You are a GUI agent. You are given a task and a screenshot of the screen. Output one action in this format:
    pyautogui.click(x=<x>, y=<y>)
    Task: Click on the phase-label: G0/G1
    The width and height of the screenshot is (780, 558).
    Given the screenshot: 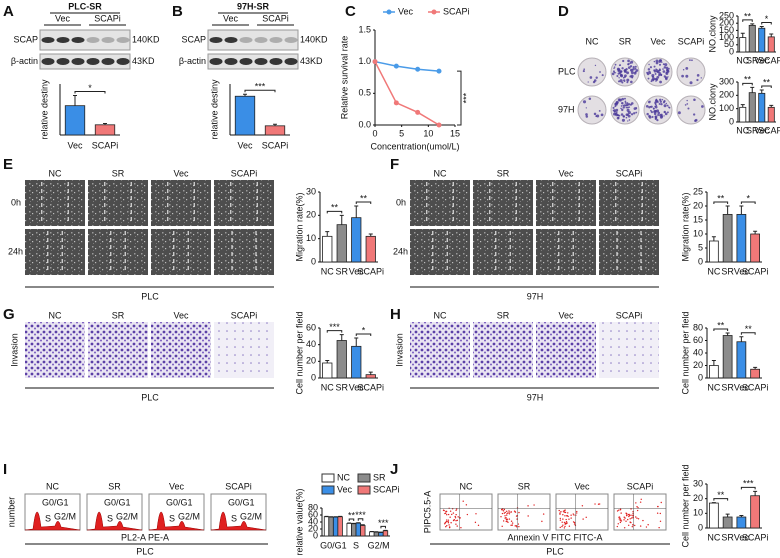 What is the action you would take?
    pyautogui.click(x=55, y=502)
    